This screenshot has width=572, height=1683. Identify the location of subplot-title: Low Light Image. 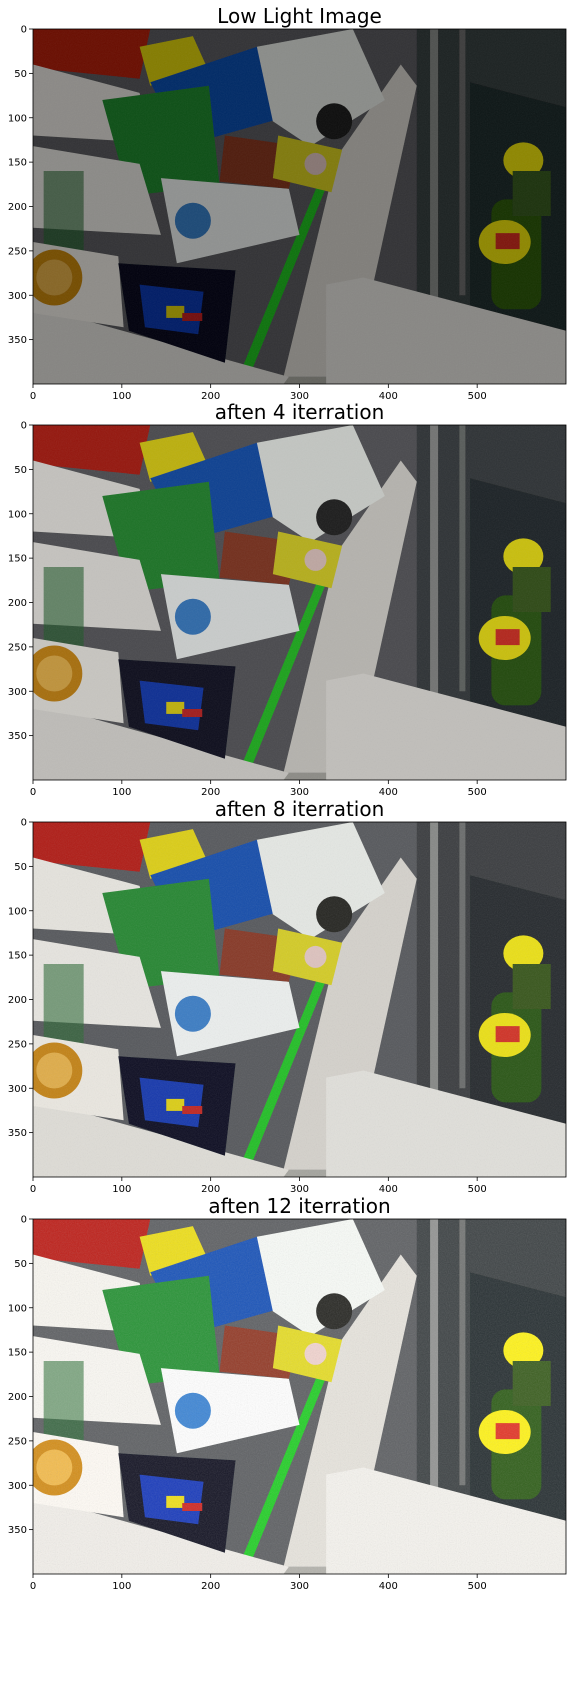
(299, 16).